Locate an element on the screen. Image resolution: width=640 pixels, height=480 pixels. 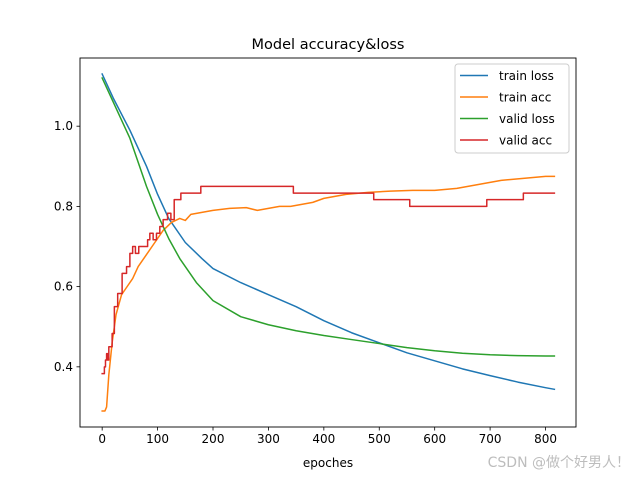
legend-box is located at coordinates (512, 108).